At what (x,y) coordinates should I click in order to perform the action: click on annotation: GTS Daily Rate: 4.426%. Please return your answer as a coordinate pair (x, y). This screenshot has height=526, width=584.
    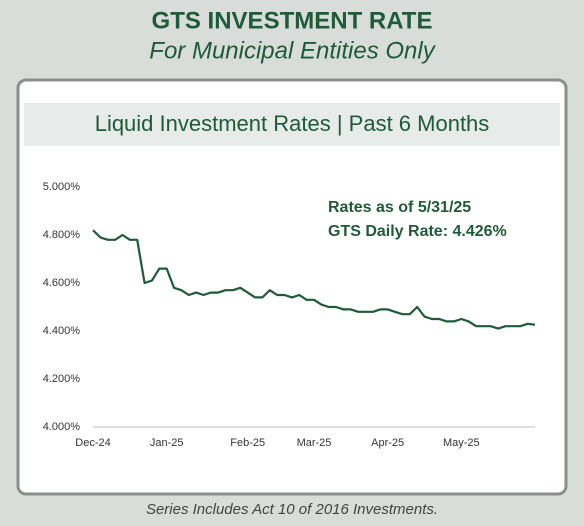
    Looking at the image, I should click on (417, 231).